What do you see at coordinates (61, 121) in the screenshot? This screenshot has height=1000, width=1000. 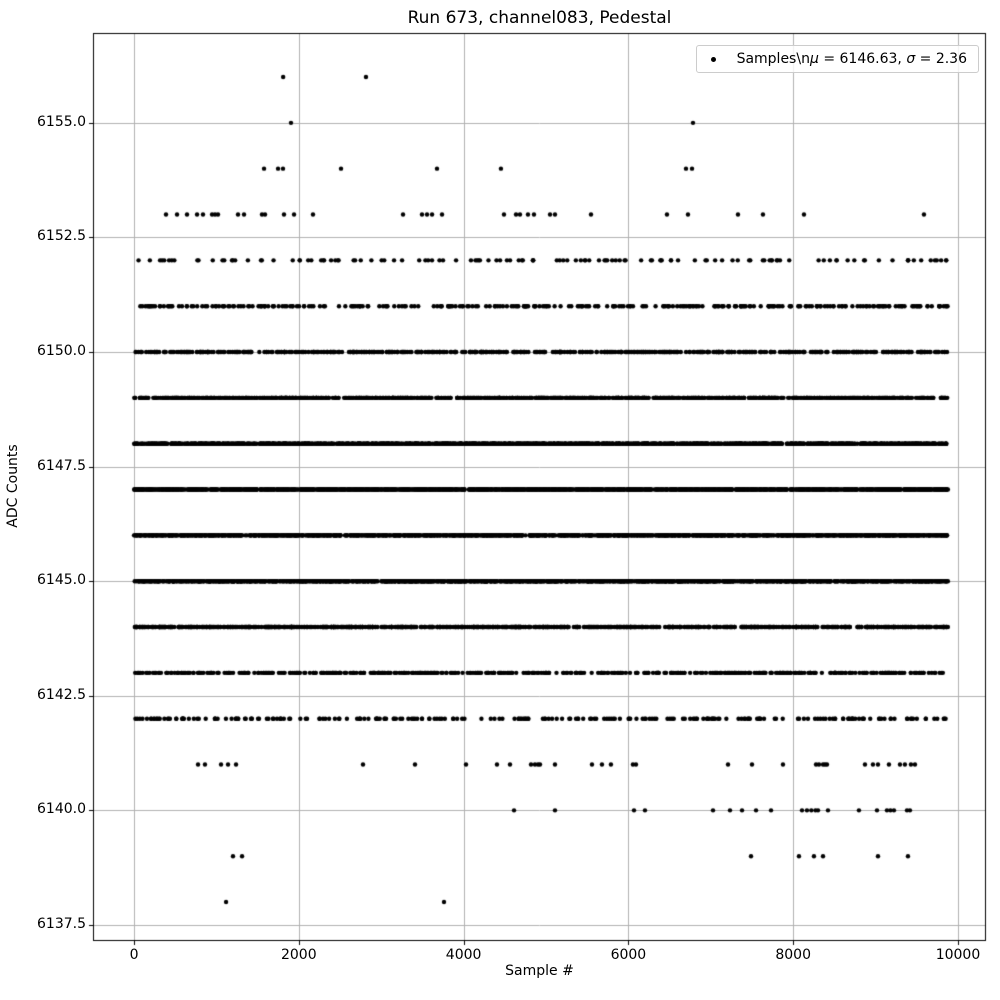 I see `y-tick-label: 6155.0` at bounding box center [61, 121].